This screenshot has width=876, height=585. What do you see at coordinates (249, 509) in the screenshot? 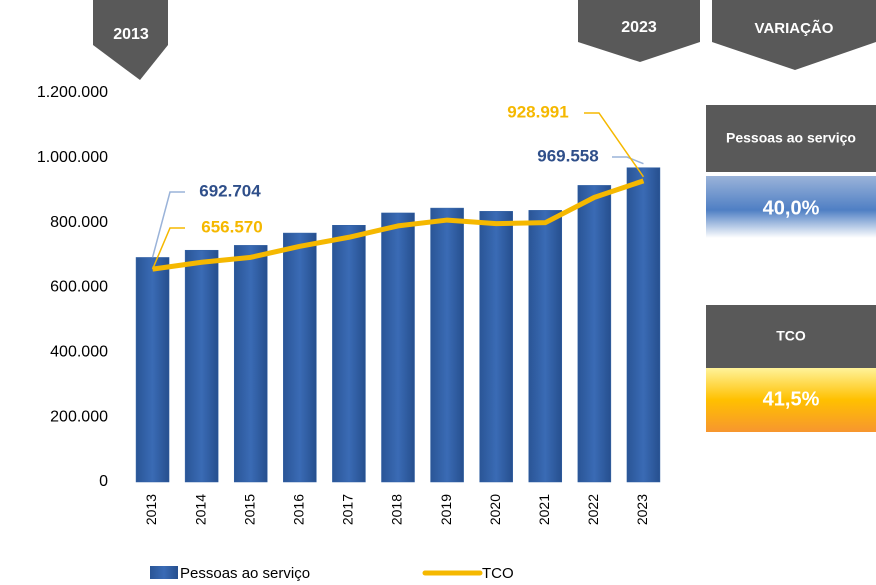
I see `x-tick-label: 2015` at bounding box center [249, 509].